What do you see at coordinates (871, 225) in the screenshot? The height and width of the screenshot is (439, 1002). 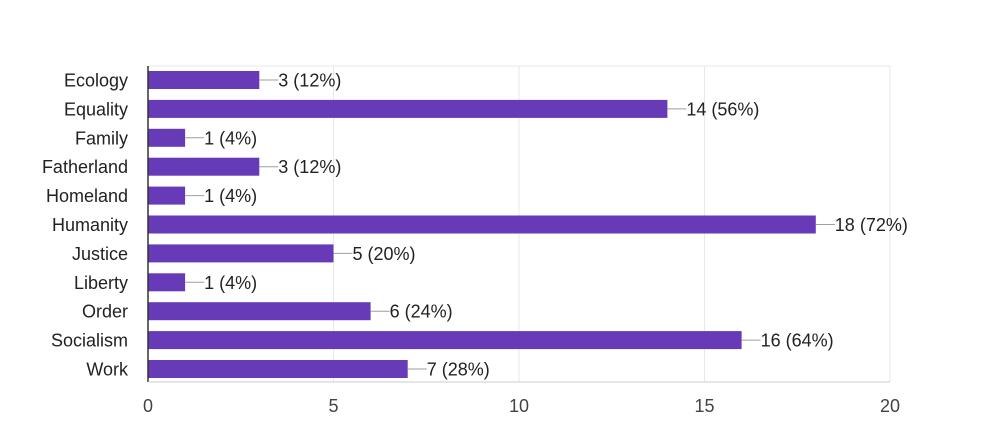 I see `data-label: 18 (72%)` at bounding box center [871, 225].